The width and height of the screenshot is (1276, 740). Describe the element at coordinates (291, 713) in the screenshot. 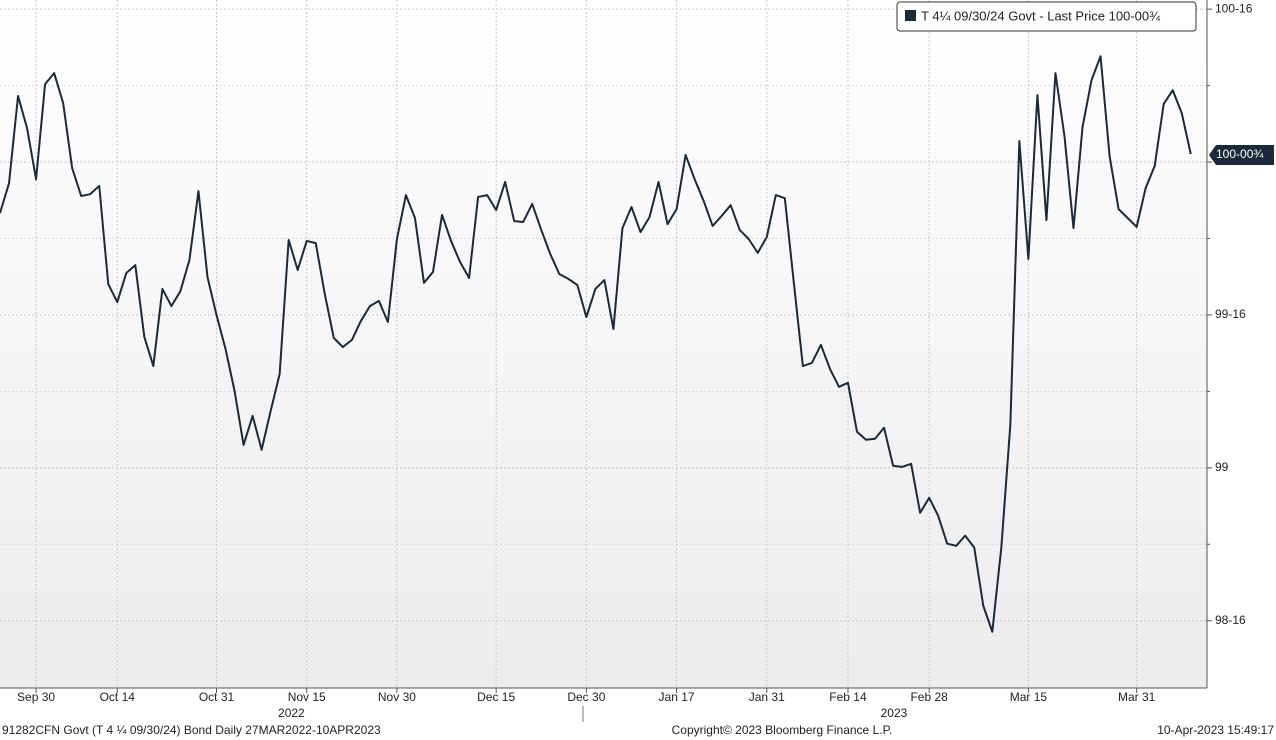

I see `year-label: 2022` at that location.